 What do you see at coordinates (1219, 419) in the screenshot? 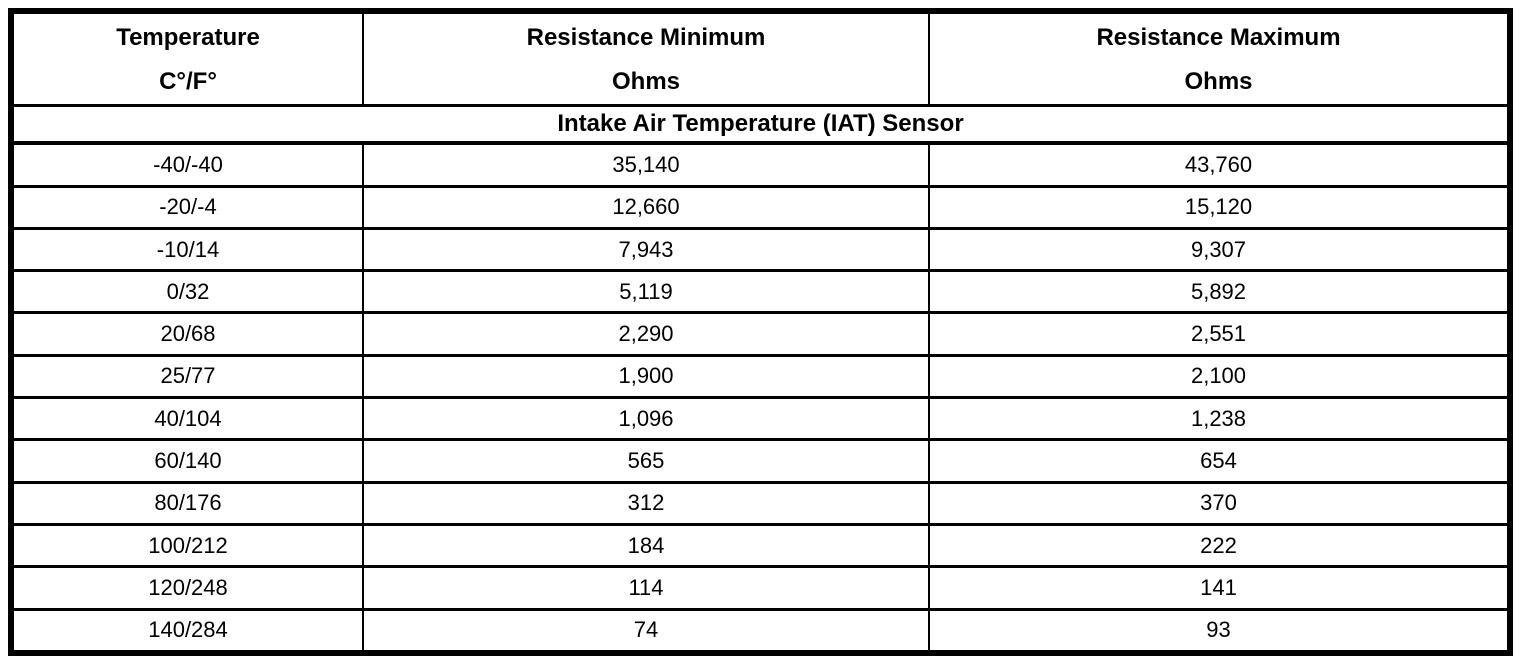
I see `cell-resistance-max: 1,238` at bounding box center [1219, 419].